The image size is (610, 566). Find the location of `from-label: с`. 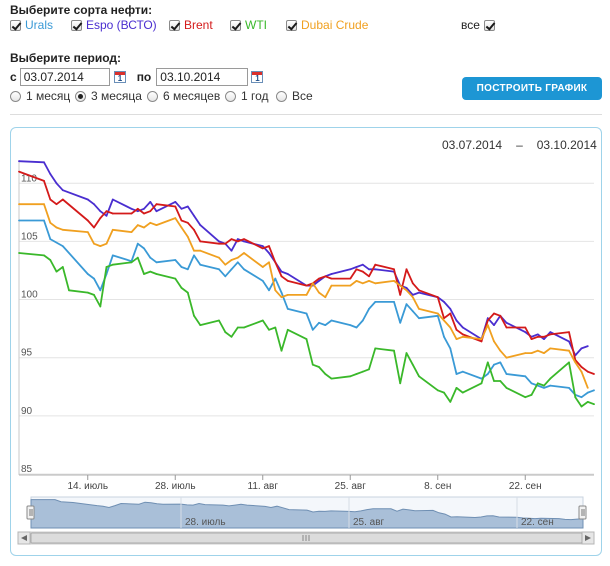

from-label: с is located at coordinates (13, 77).